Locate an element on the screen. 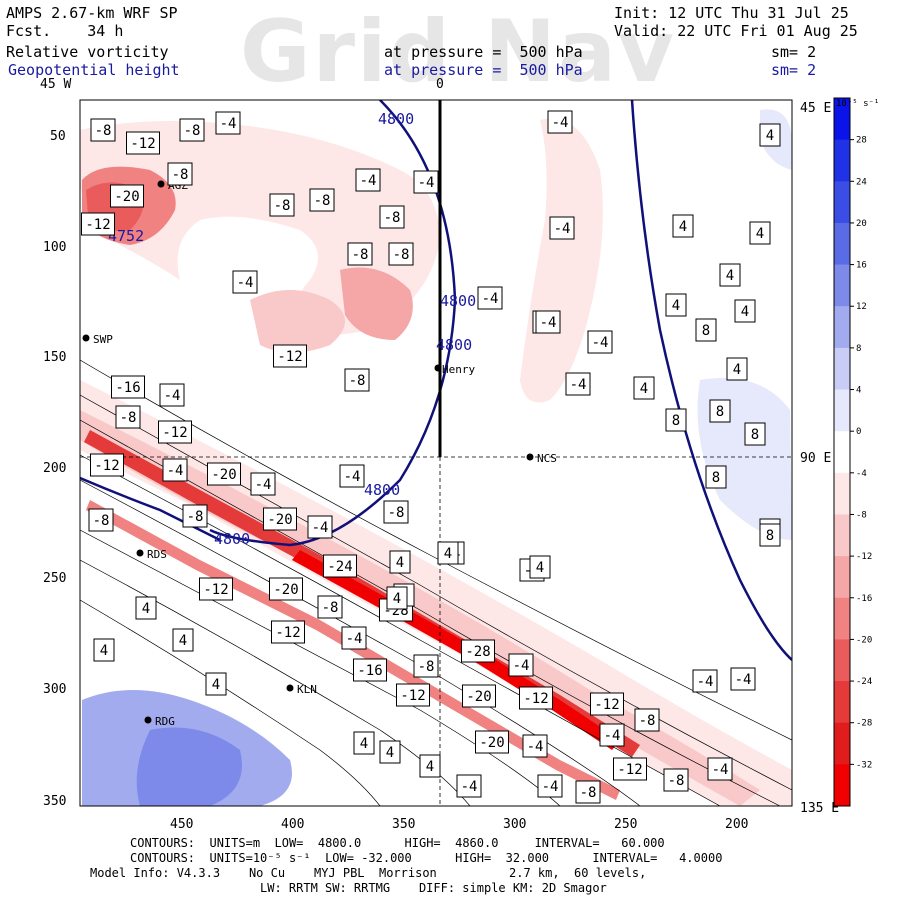  x-tick-label: 400 is located at coordinates (292, 824).